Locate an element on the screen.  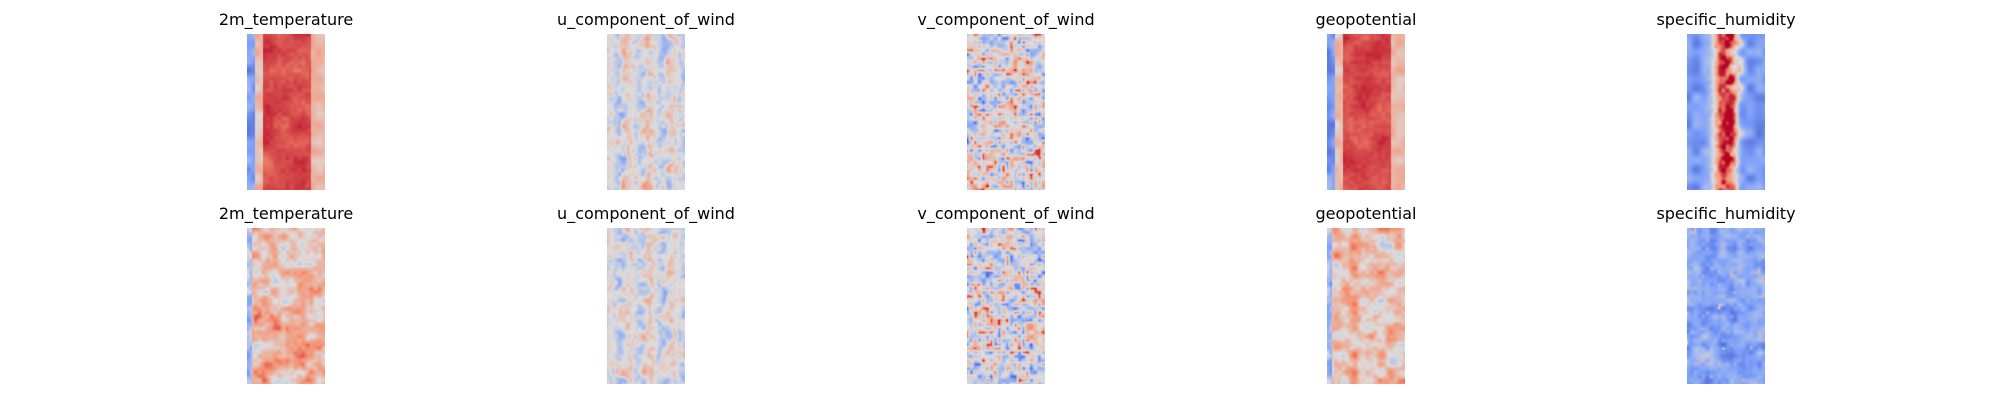
panel-specific-humidity-row1: specific_humidity is located at coordinates (1726, 105).